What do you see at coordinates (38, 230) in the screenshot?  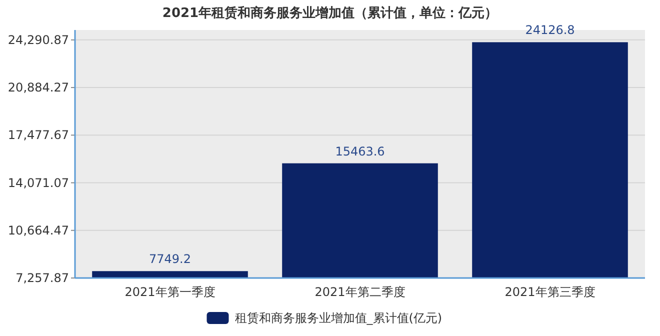 I see `y-tick-label: 10,664.47` at bounding box center [38, 230].